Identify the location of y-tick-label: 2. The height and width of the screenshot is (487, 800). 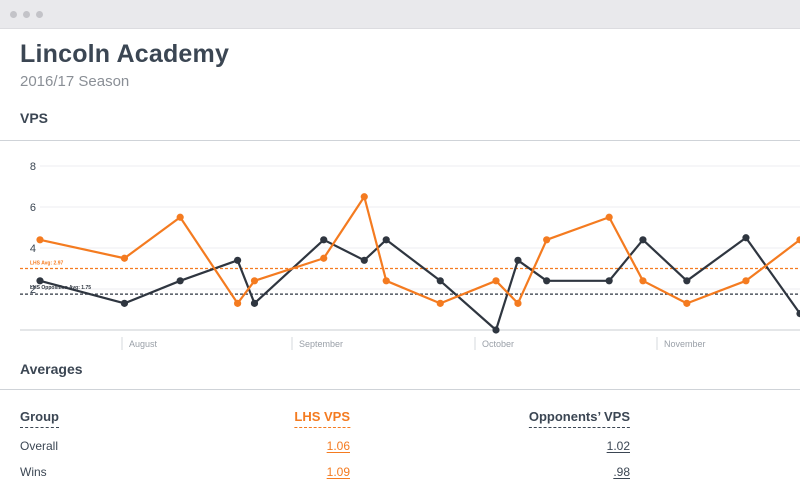
(33, 290).